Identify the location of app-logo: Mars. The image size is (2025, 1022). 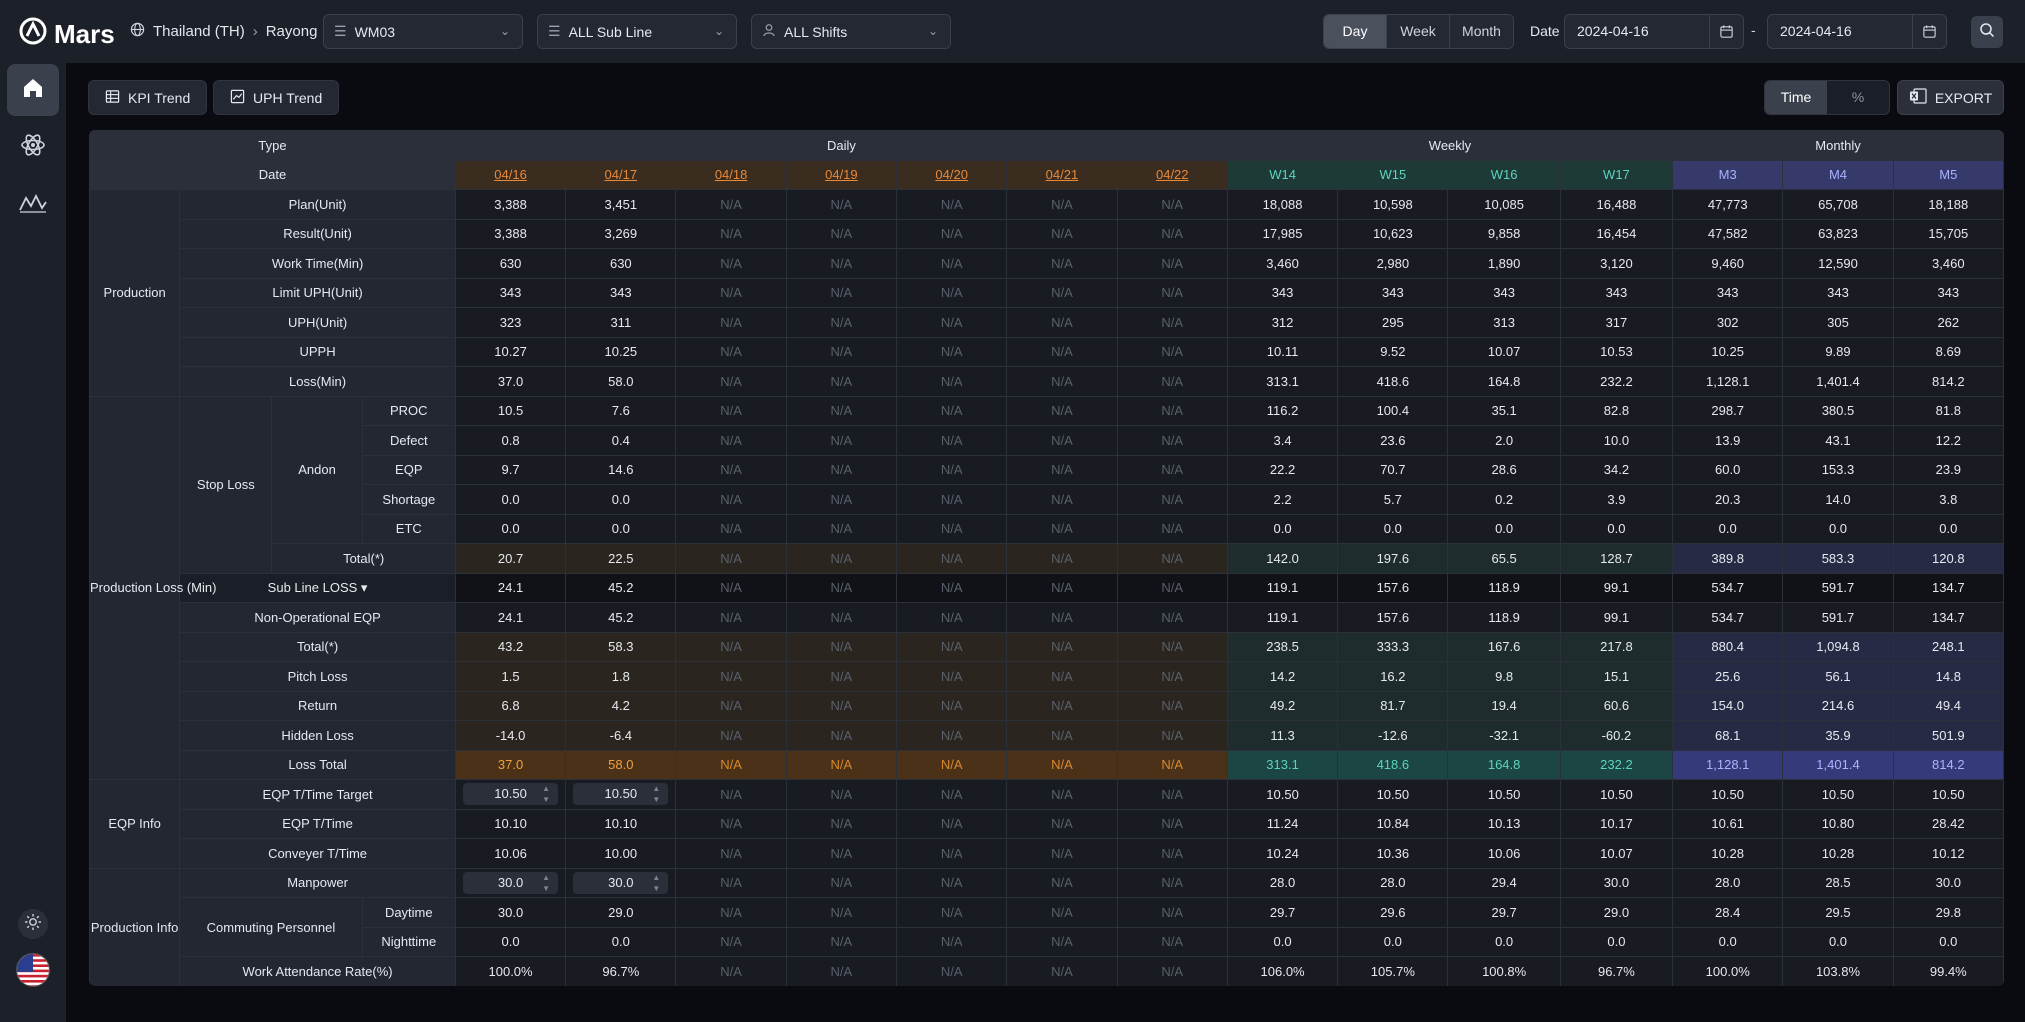
(66, 34).